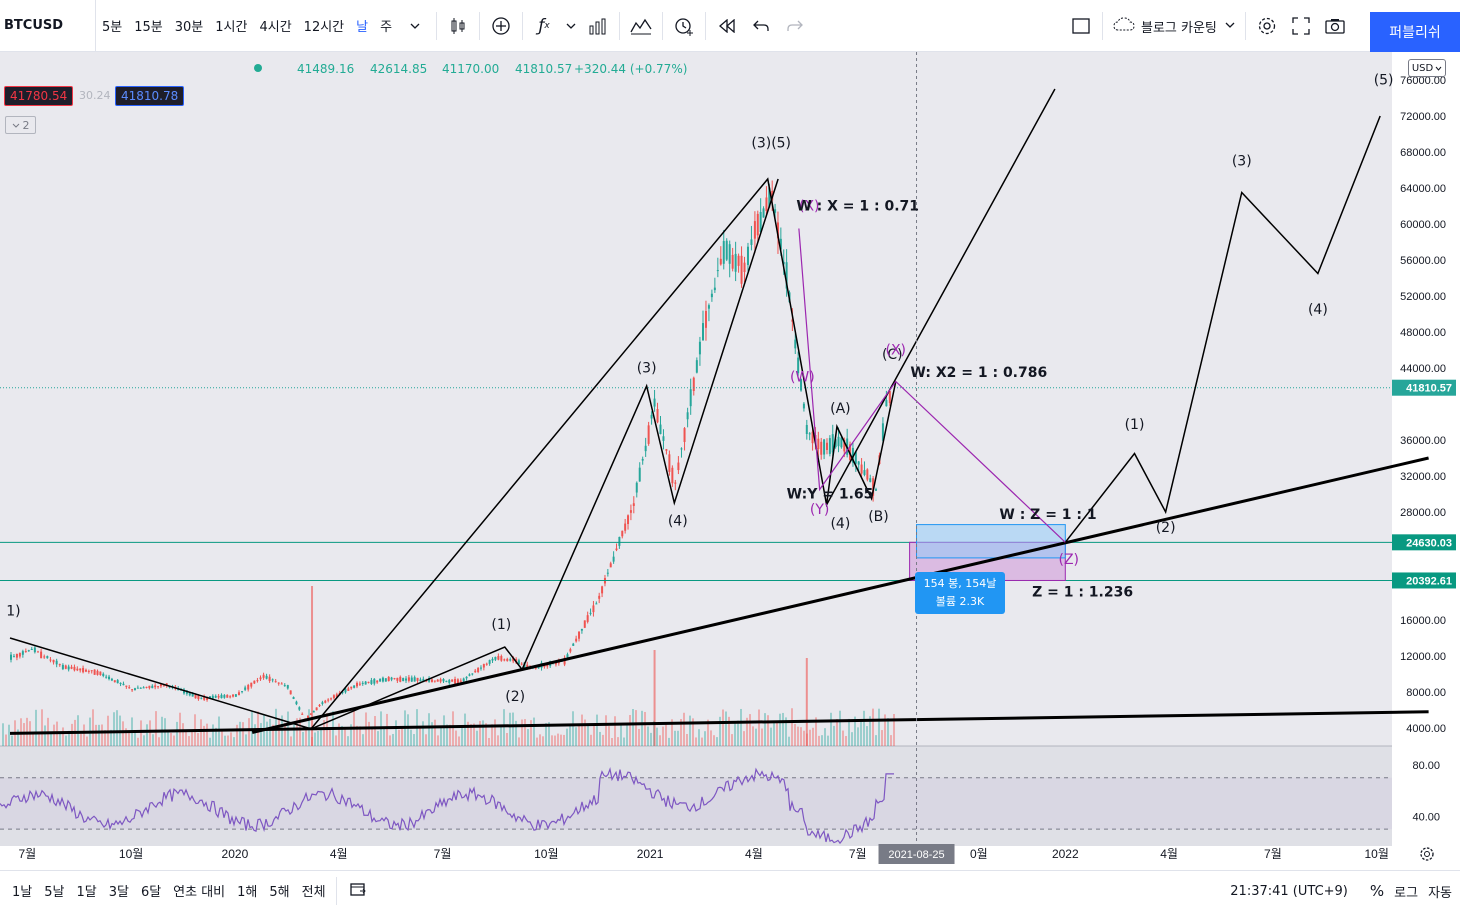 The image size is (1460, 910). I want to click on time-axis-label: 7월, so click(443, 854).